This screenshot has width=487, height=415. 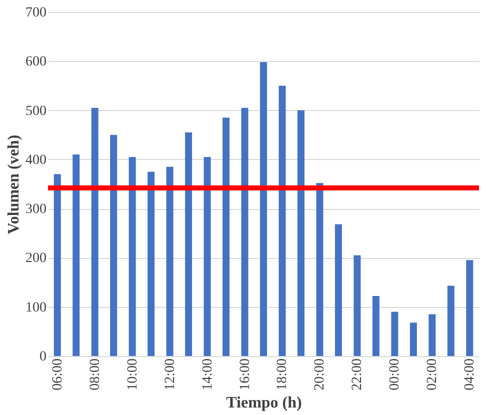 What do you see at coordinates (58, 374) in the screenshot?
I see `x-tick-label: 06:00` at bounding box center [58, 374].